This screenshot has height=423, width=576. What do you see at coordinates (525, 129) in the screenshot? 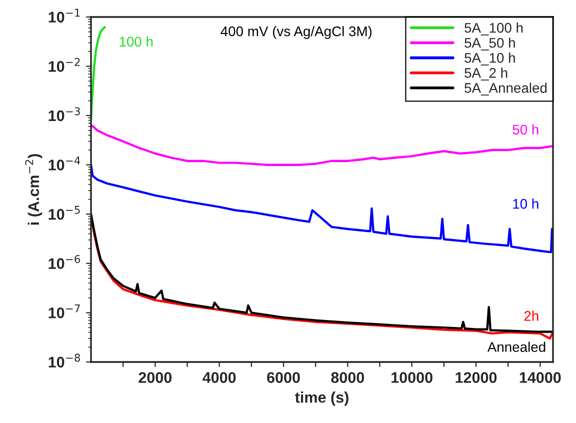
I see `annotation: 50 h` at bounding box center [525, 129].